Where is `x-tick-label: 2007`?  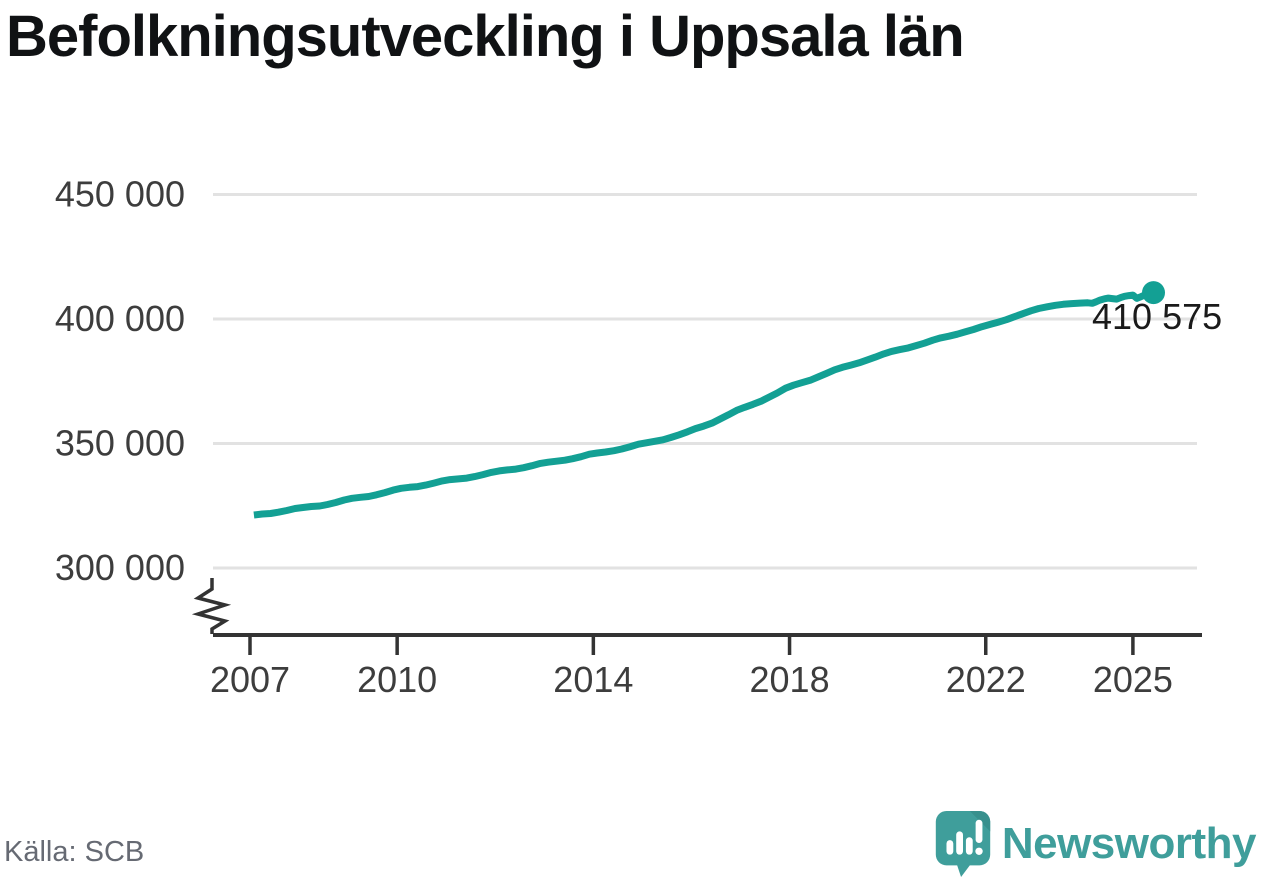
x-tick-label: 2007 is located at coordinates (250, 679).